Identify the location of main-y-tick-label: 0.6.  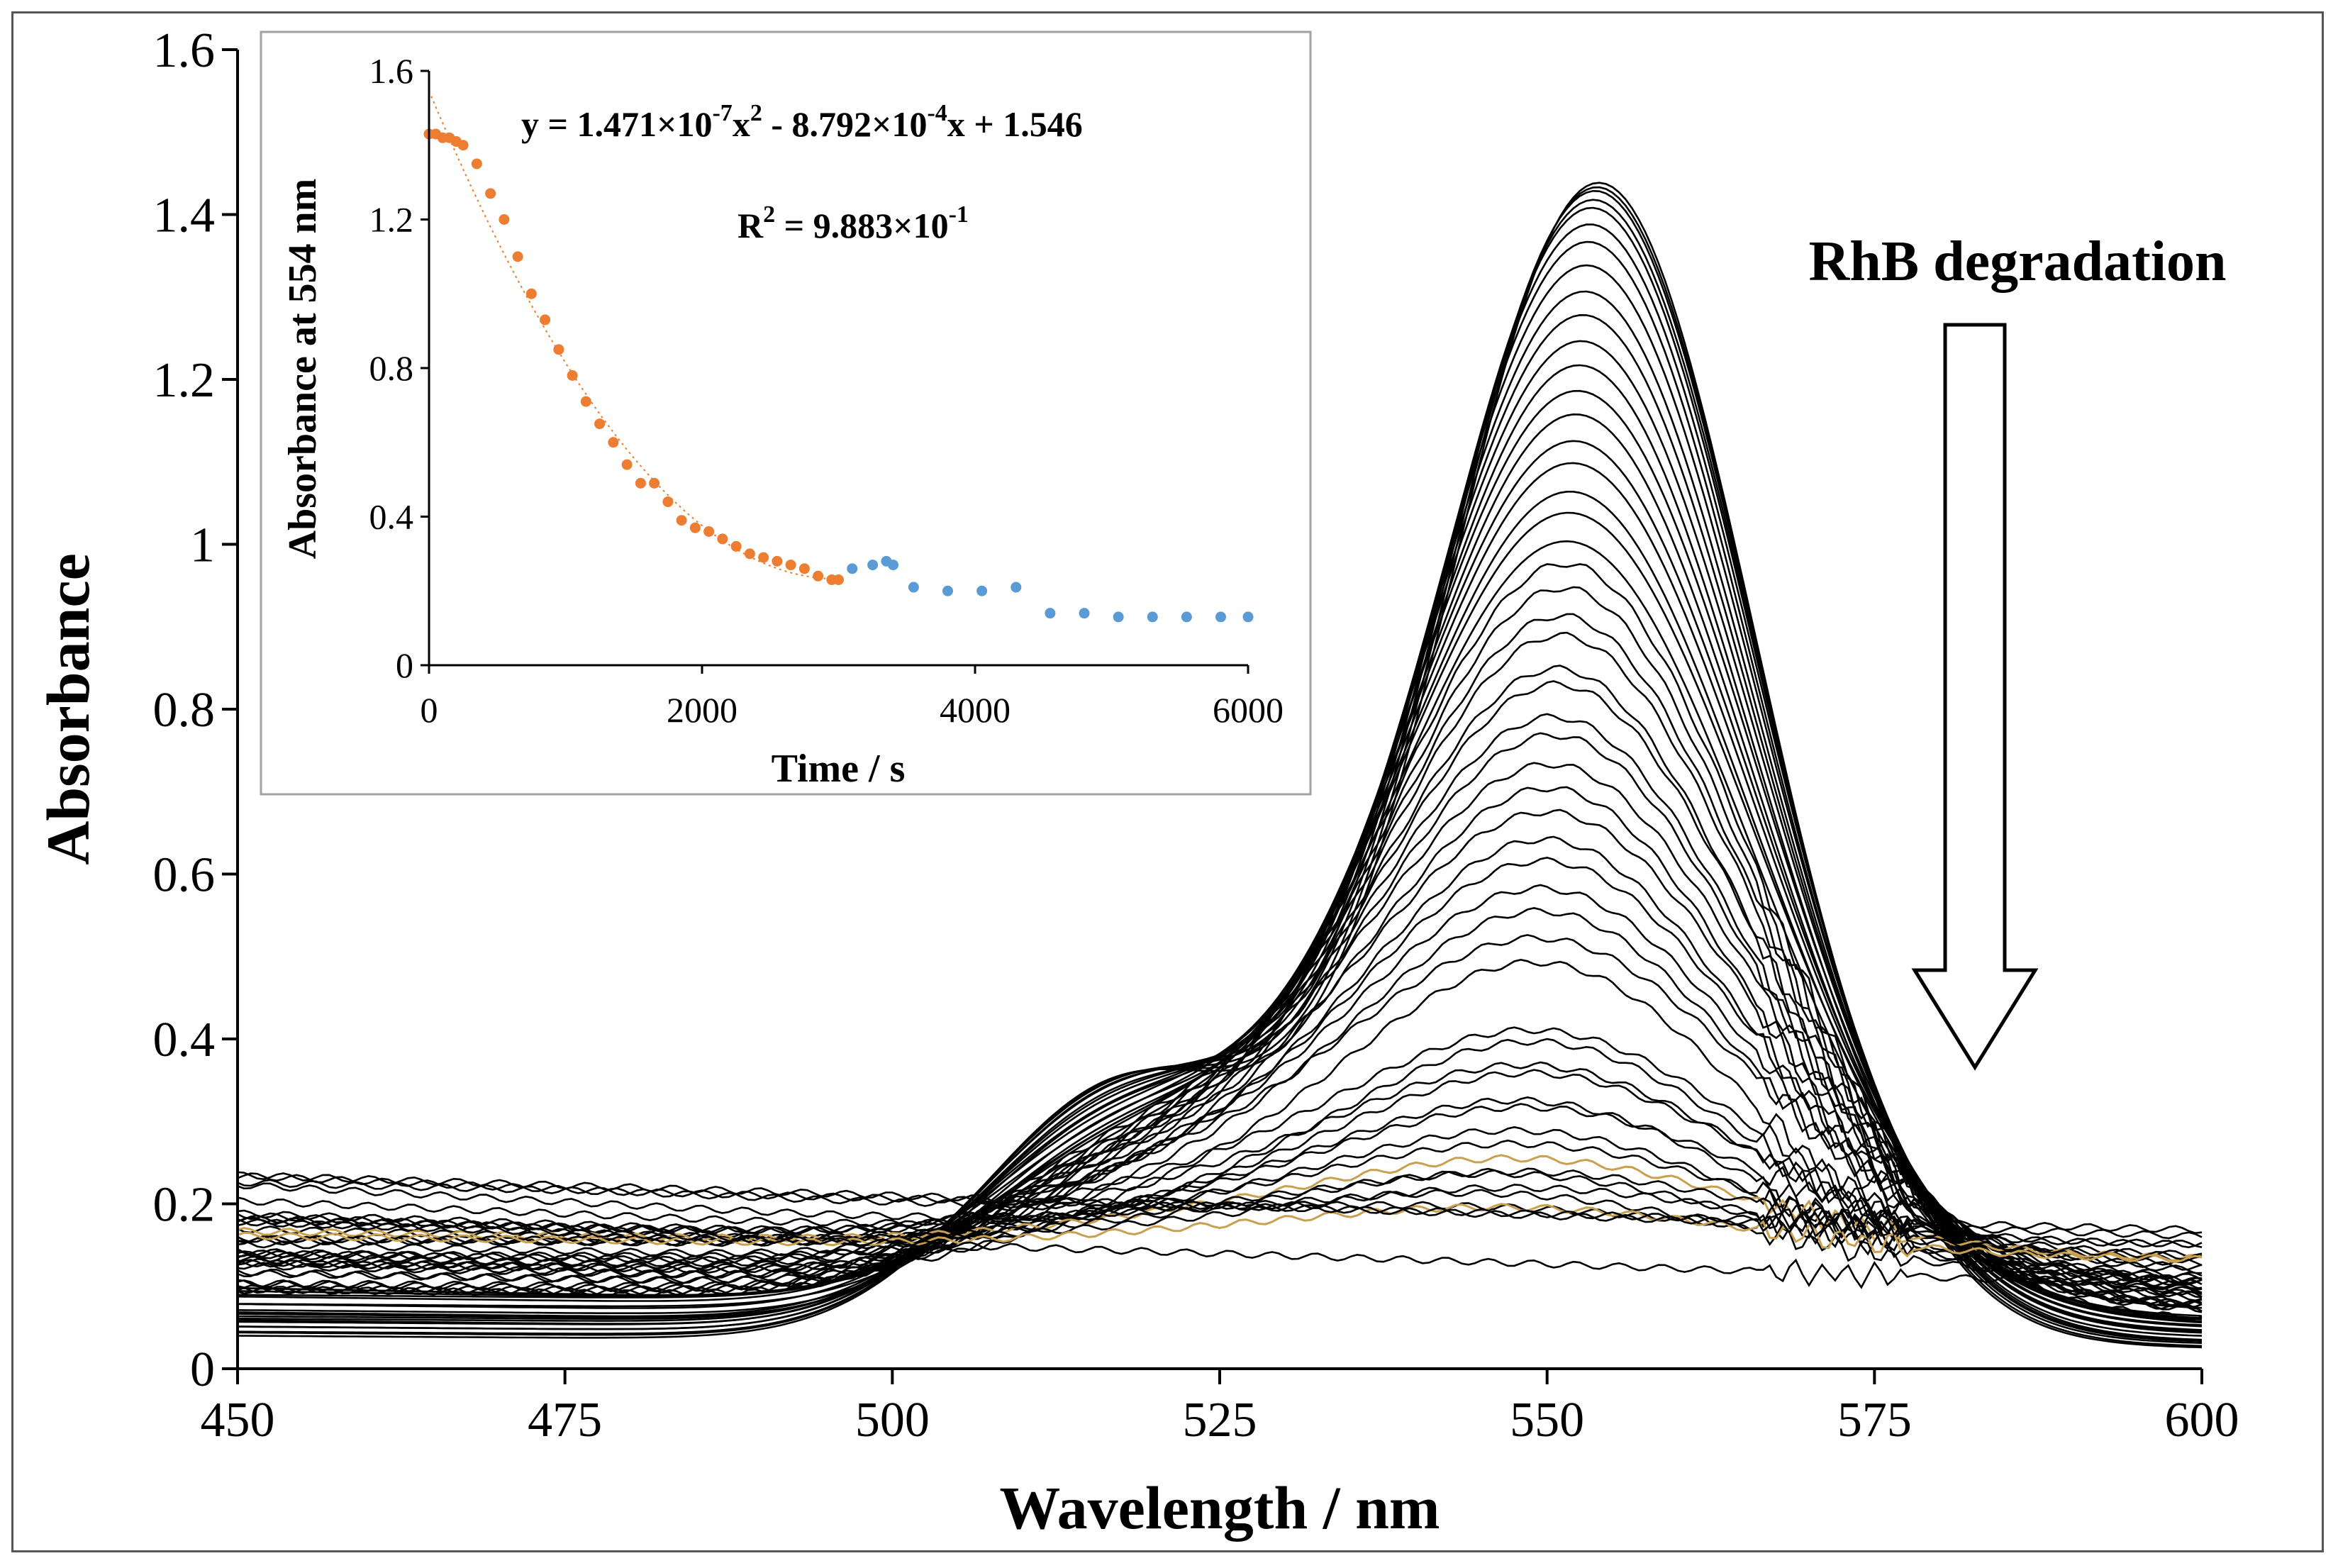
(184, 875).